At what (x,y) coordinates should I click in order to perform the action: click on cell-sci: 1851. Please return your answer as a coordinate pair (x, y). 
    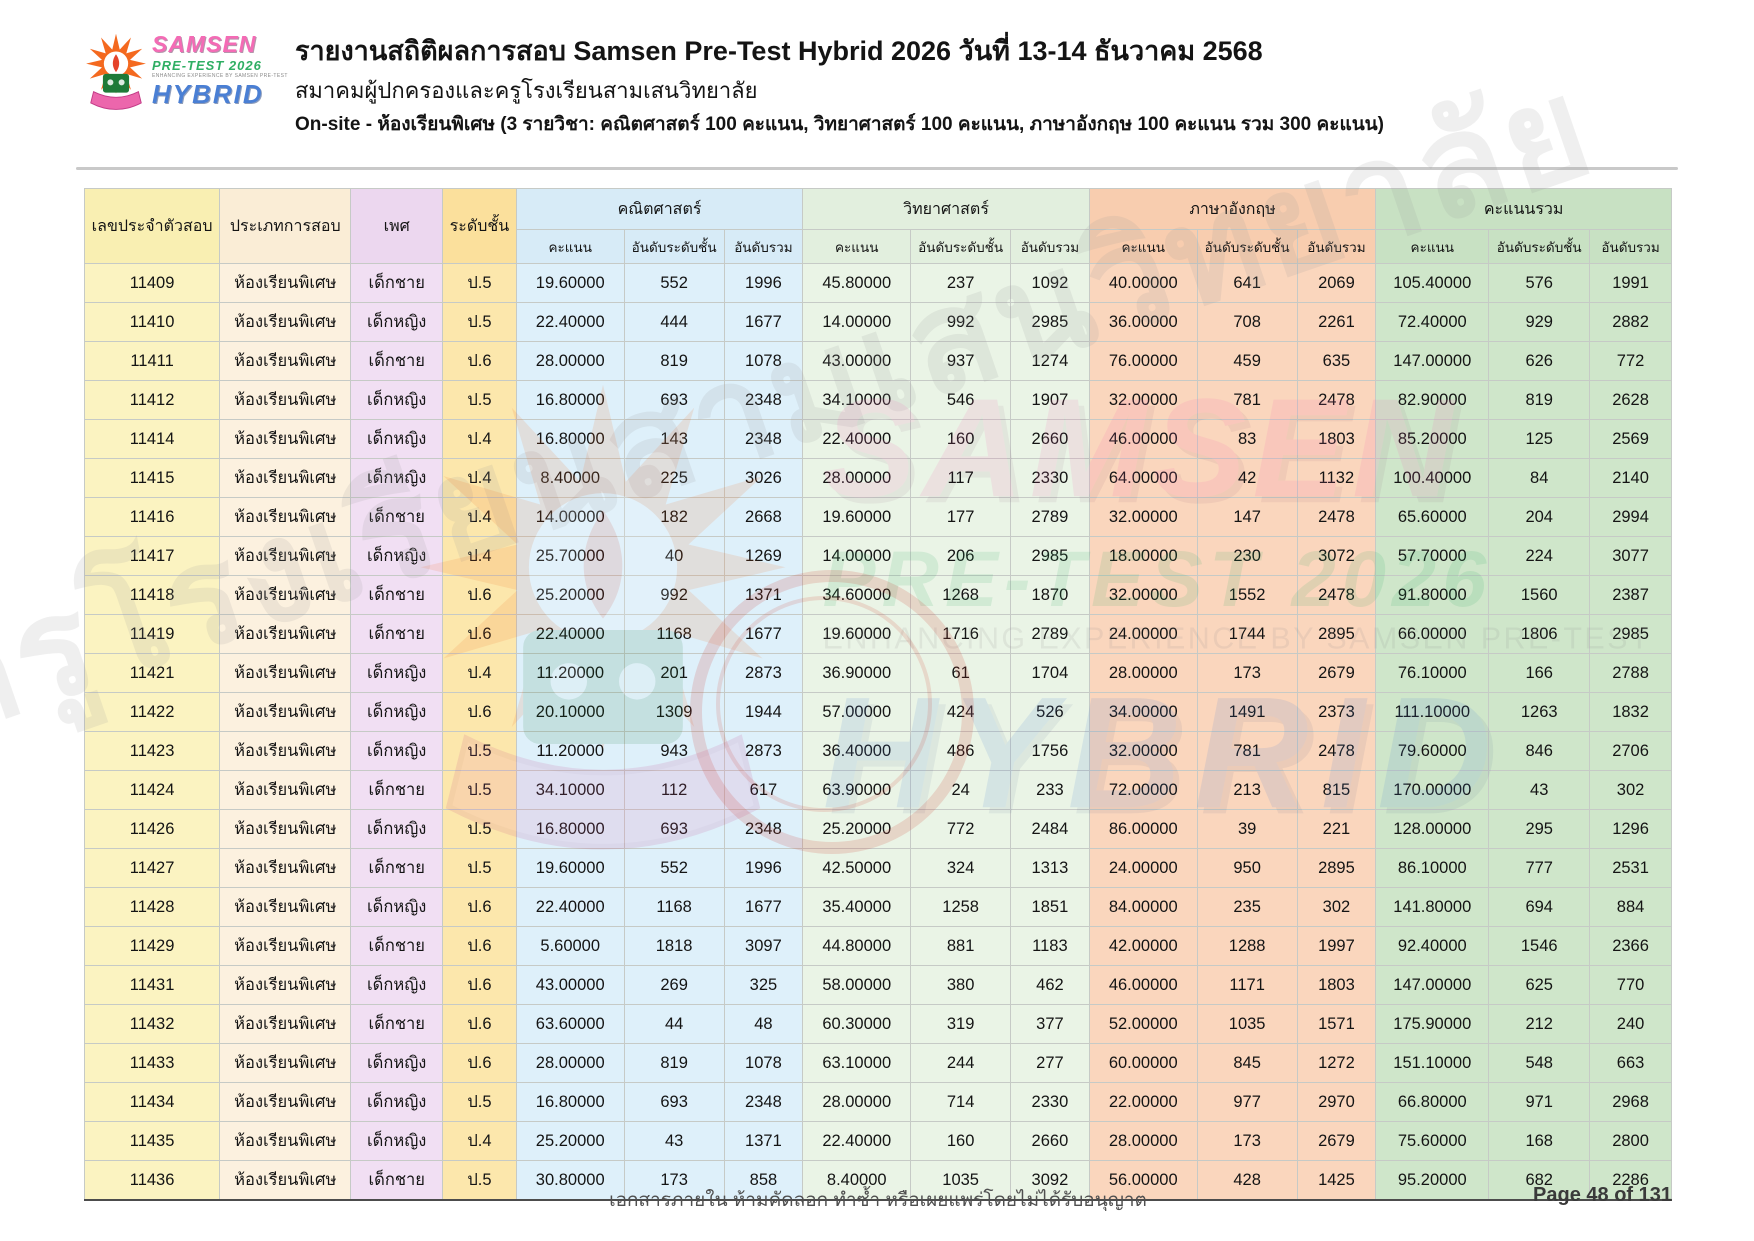
    Looking at the image, I should click on (1050, 907).